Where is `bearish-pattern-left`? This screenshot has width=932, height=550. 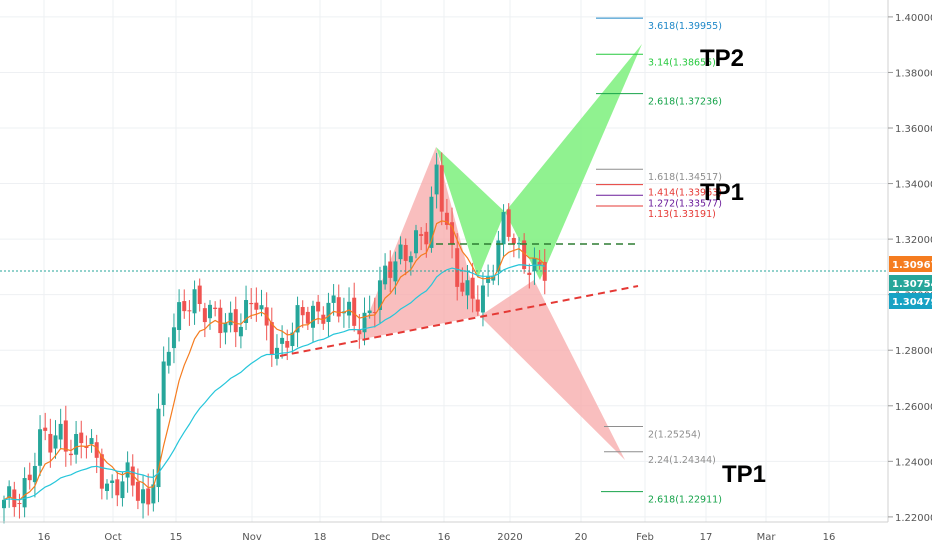
bearish-pattern-left is located at coordinates (419, 243).